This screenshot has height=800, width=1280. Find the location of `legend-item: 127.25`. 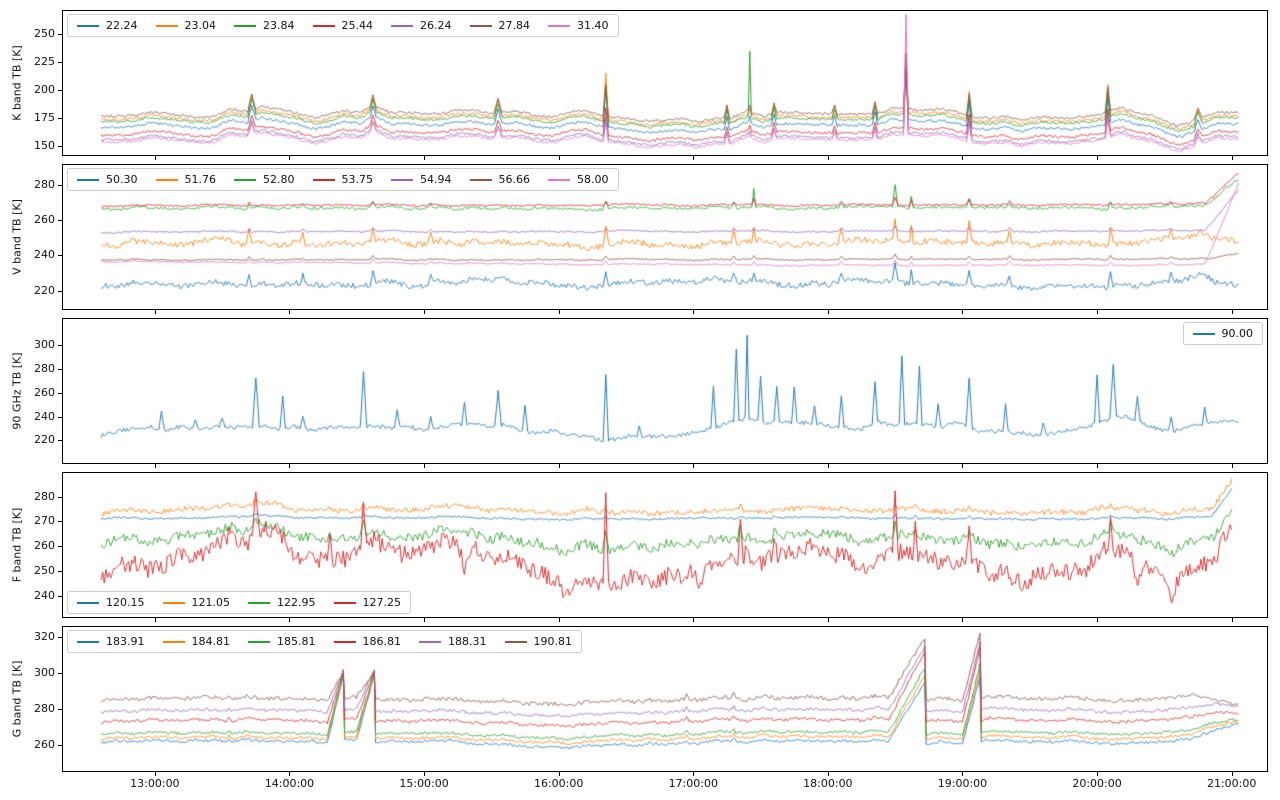

legend-item: 127.25 is located at coordinates (367, 602).